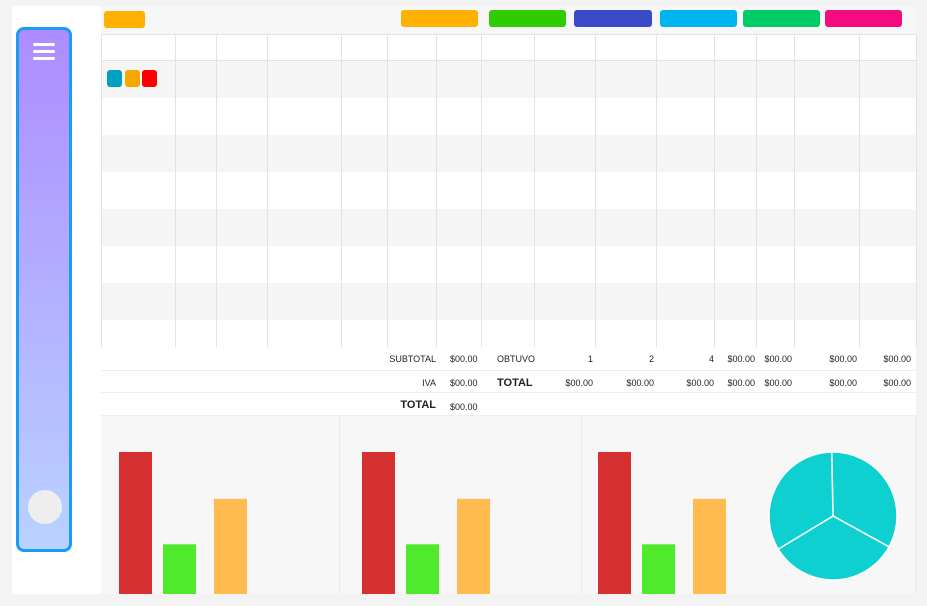 This screenshot has width=927, height=606. I want to click on subtotal-label: SUBTOTAL, so click(412, 359).